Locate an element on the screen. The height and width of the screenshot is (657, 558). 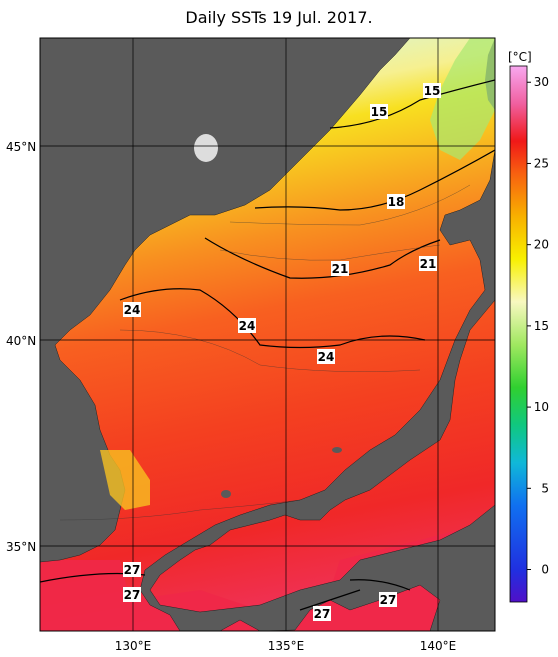
colorbar-tick-label: 0 is located at coordinates (545, 570).